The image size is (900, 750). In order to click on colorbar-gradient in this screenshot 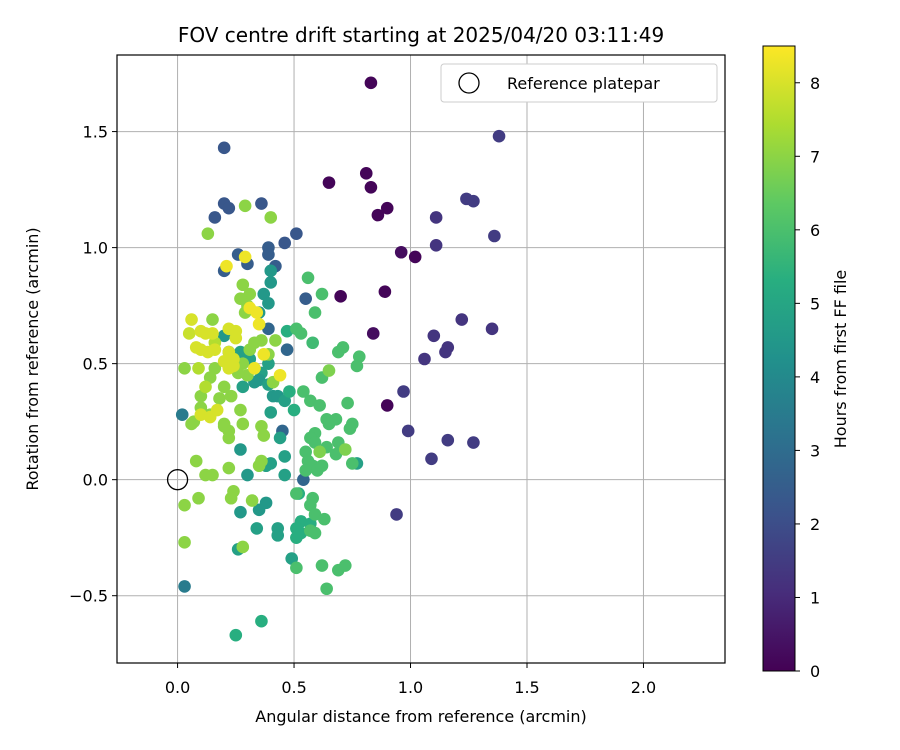, I will do `click(779, 358)`.